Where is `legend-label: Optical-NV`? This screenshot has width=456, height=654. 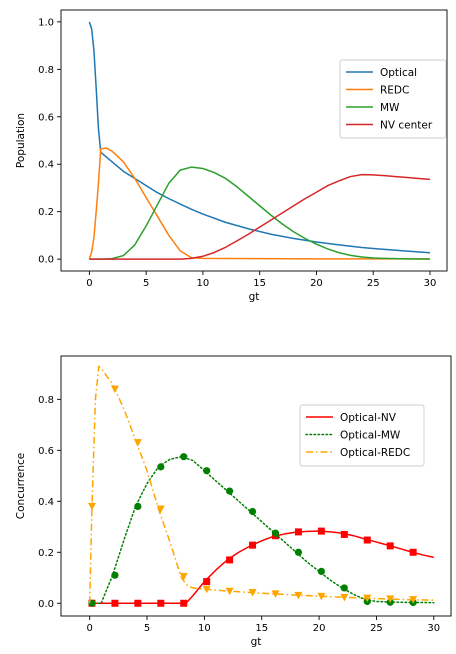
legend-label: Optical-NV is located at coordinates (368, 418).